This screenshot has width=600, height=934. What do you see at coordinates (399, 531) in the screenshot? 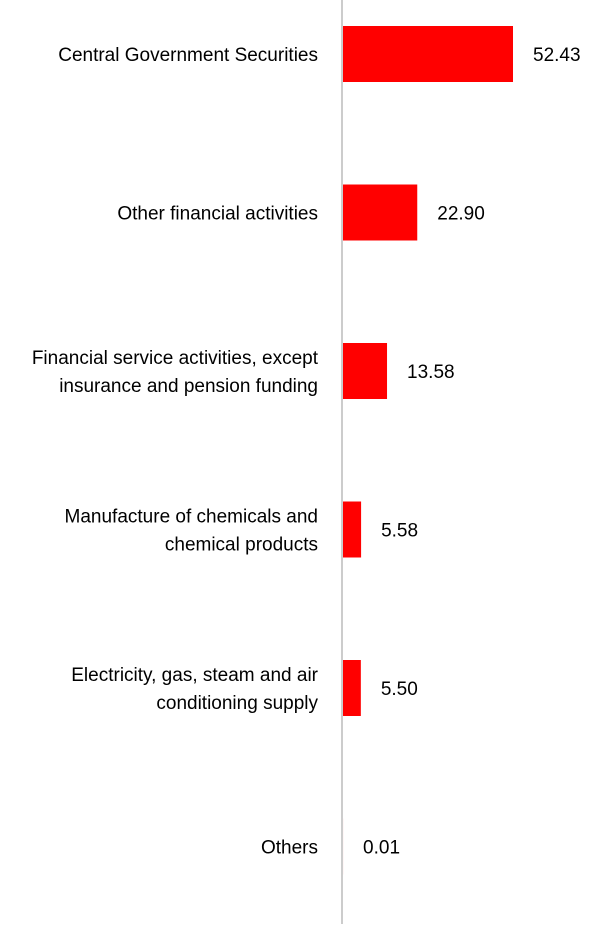
I see `data-label: 5.58` at bounding box center [399, 531].